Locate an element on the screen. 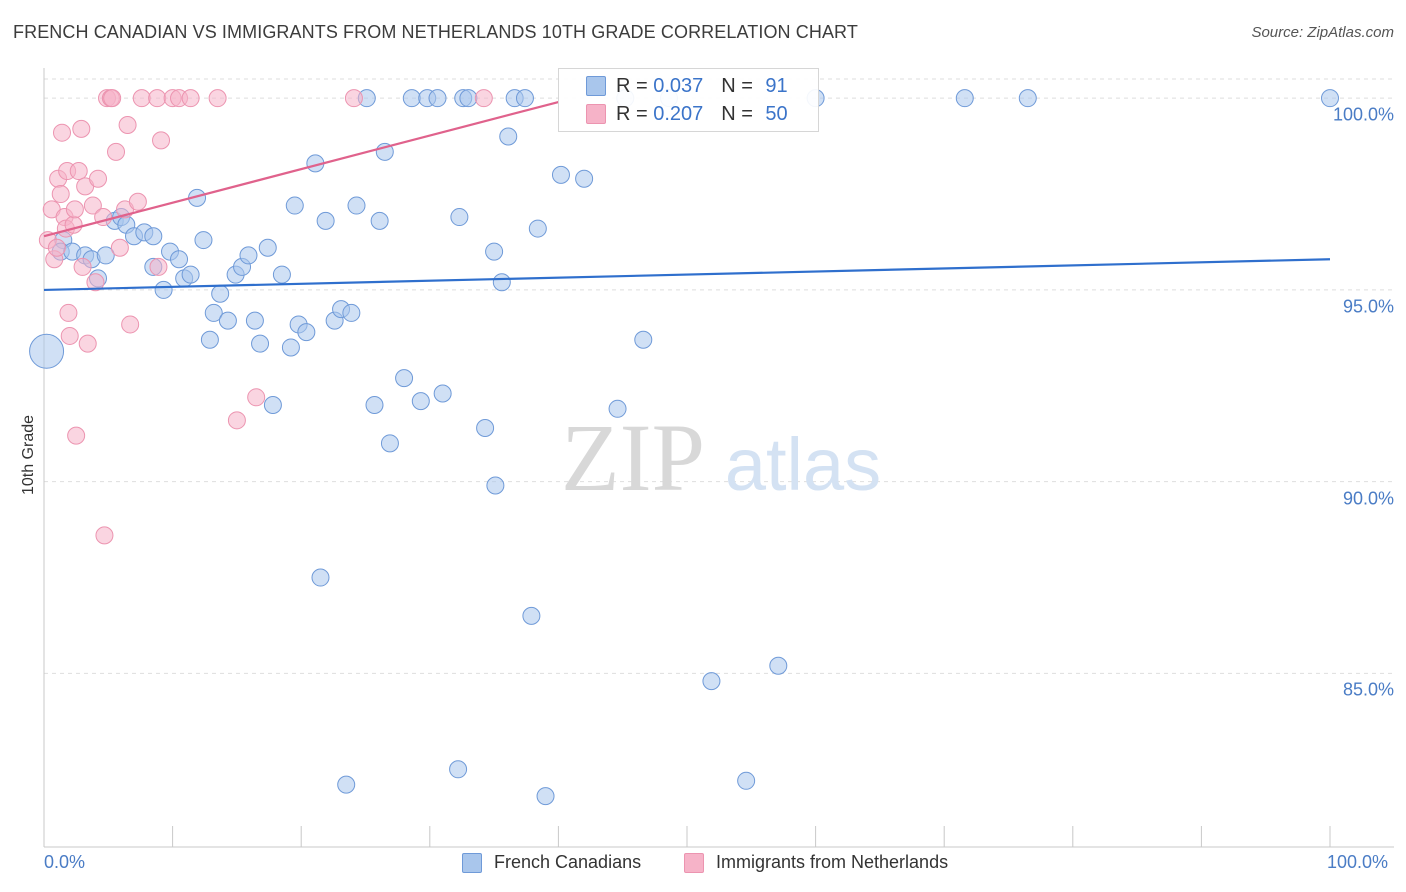  y-tick-label: 95.0% is located at coordinates (1368, 306).